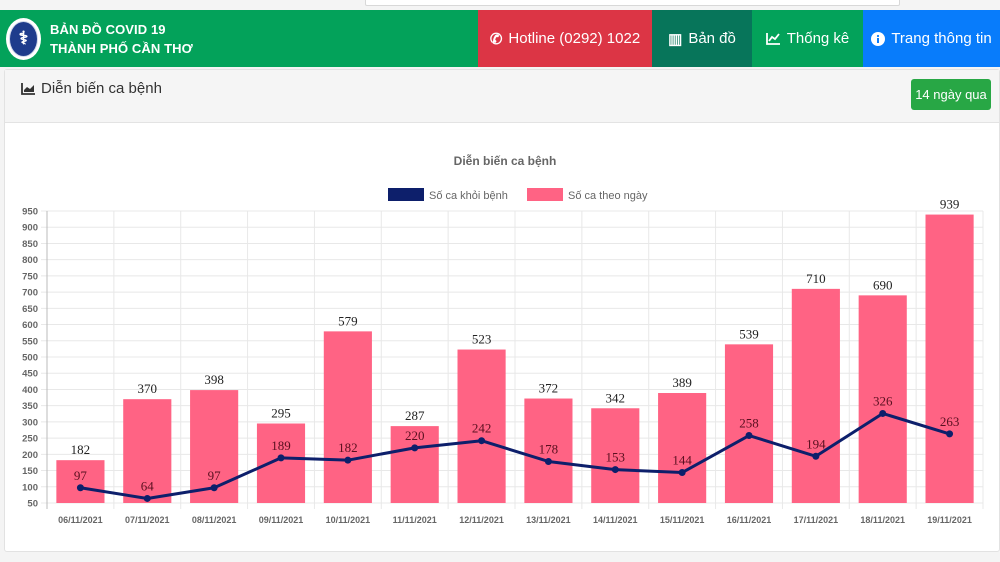  What do you see at coordinates (772, 39) in the screenshot?
I see `line-chart-icon` at bounding box center [772, 39].